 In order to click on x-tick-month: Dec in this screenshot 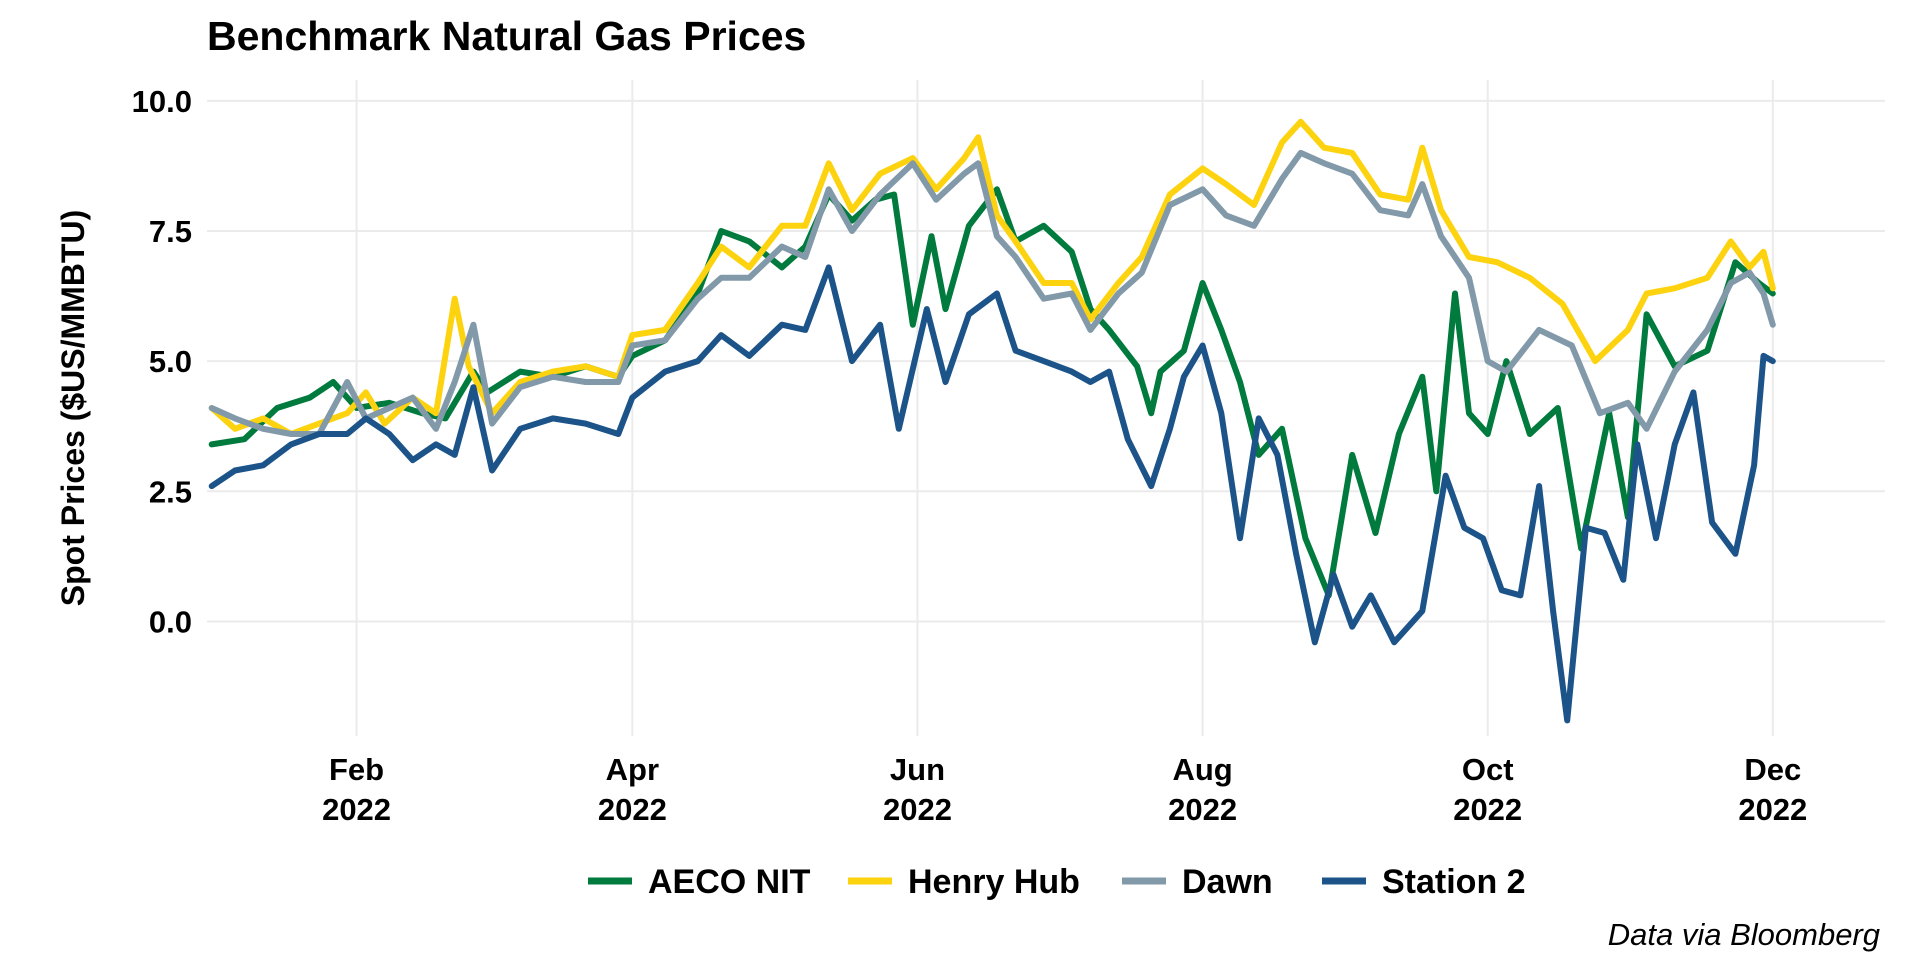, I will do `click(1772, 769)`.